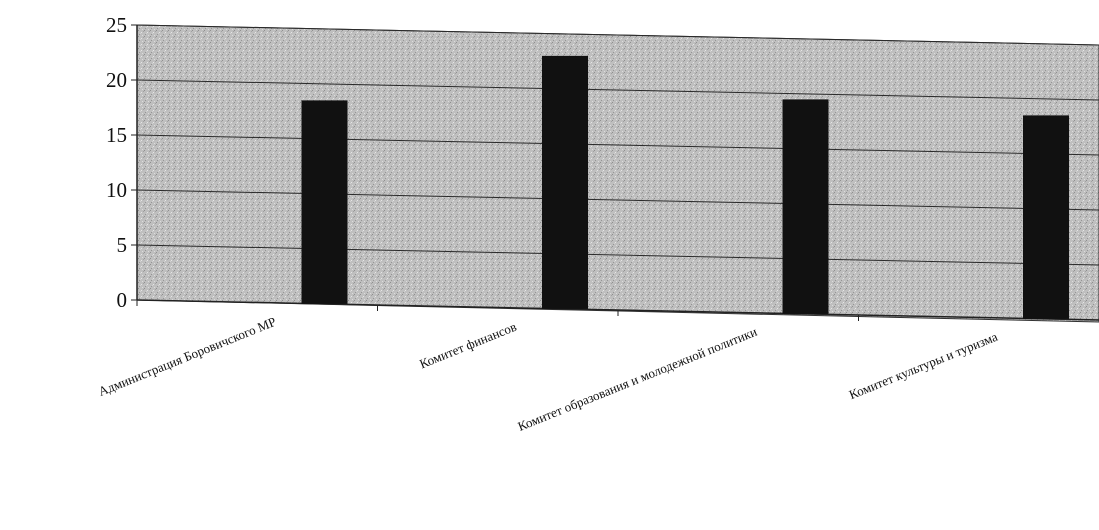 This screenshot has width=1099, height=530. I want to click on y-tick-label: 5, so click(122, 245).